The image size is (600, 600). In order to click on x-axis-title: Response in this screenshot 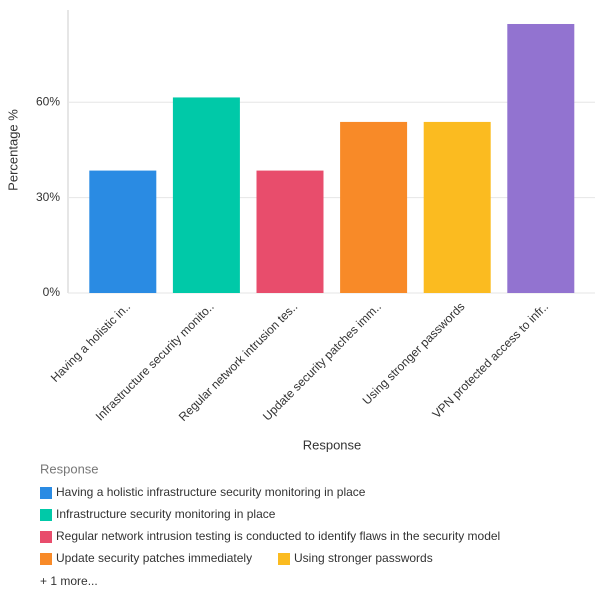, I will do `click(332, 444)`.